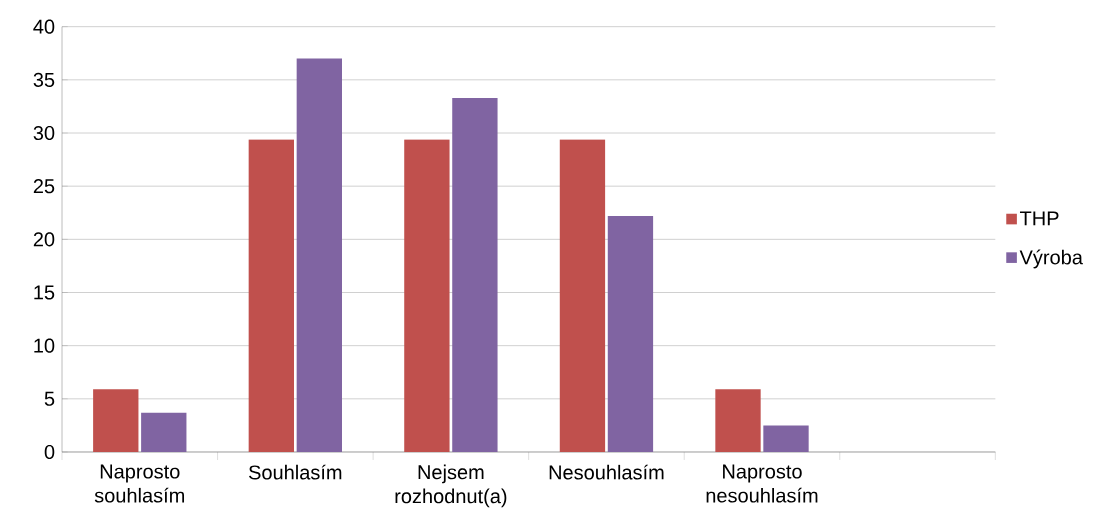 The width and height of the screenshot is (1106, 529). I want to click on y-tick-label: 10, so click(44, 345).